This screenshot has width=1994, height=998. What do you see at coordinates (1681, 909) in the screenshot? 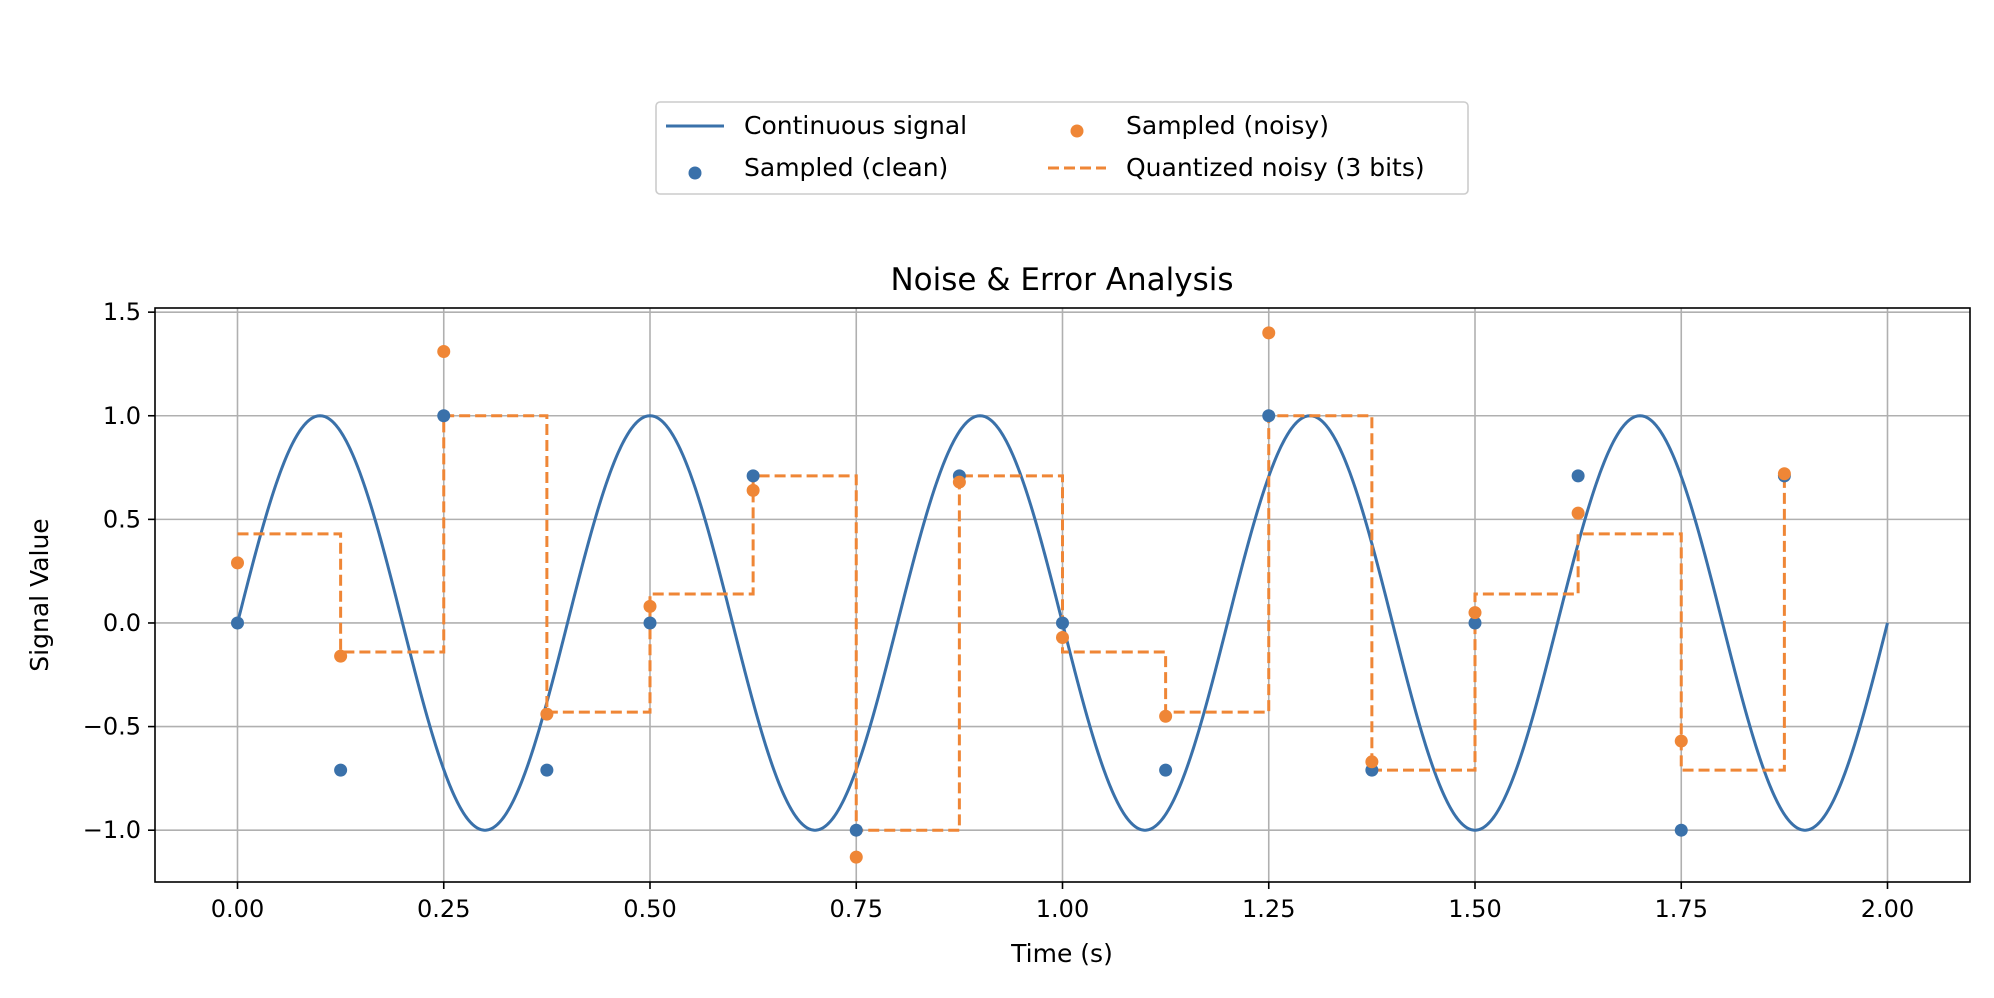
I see `x-tick-label: 1.75` at bounding box center [1681, 909].